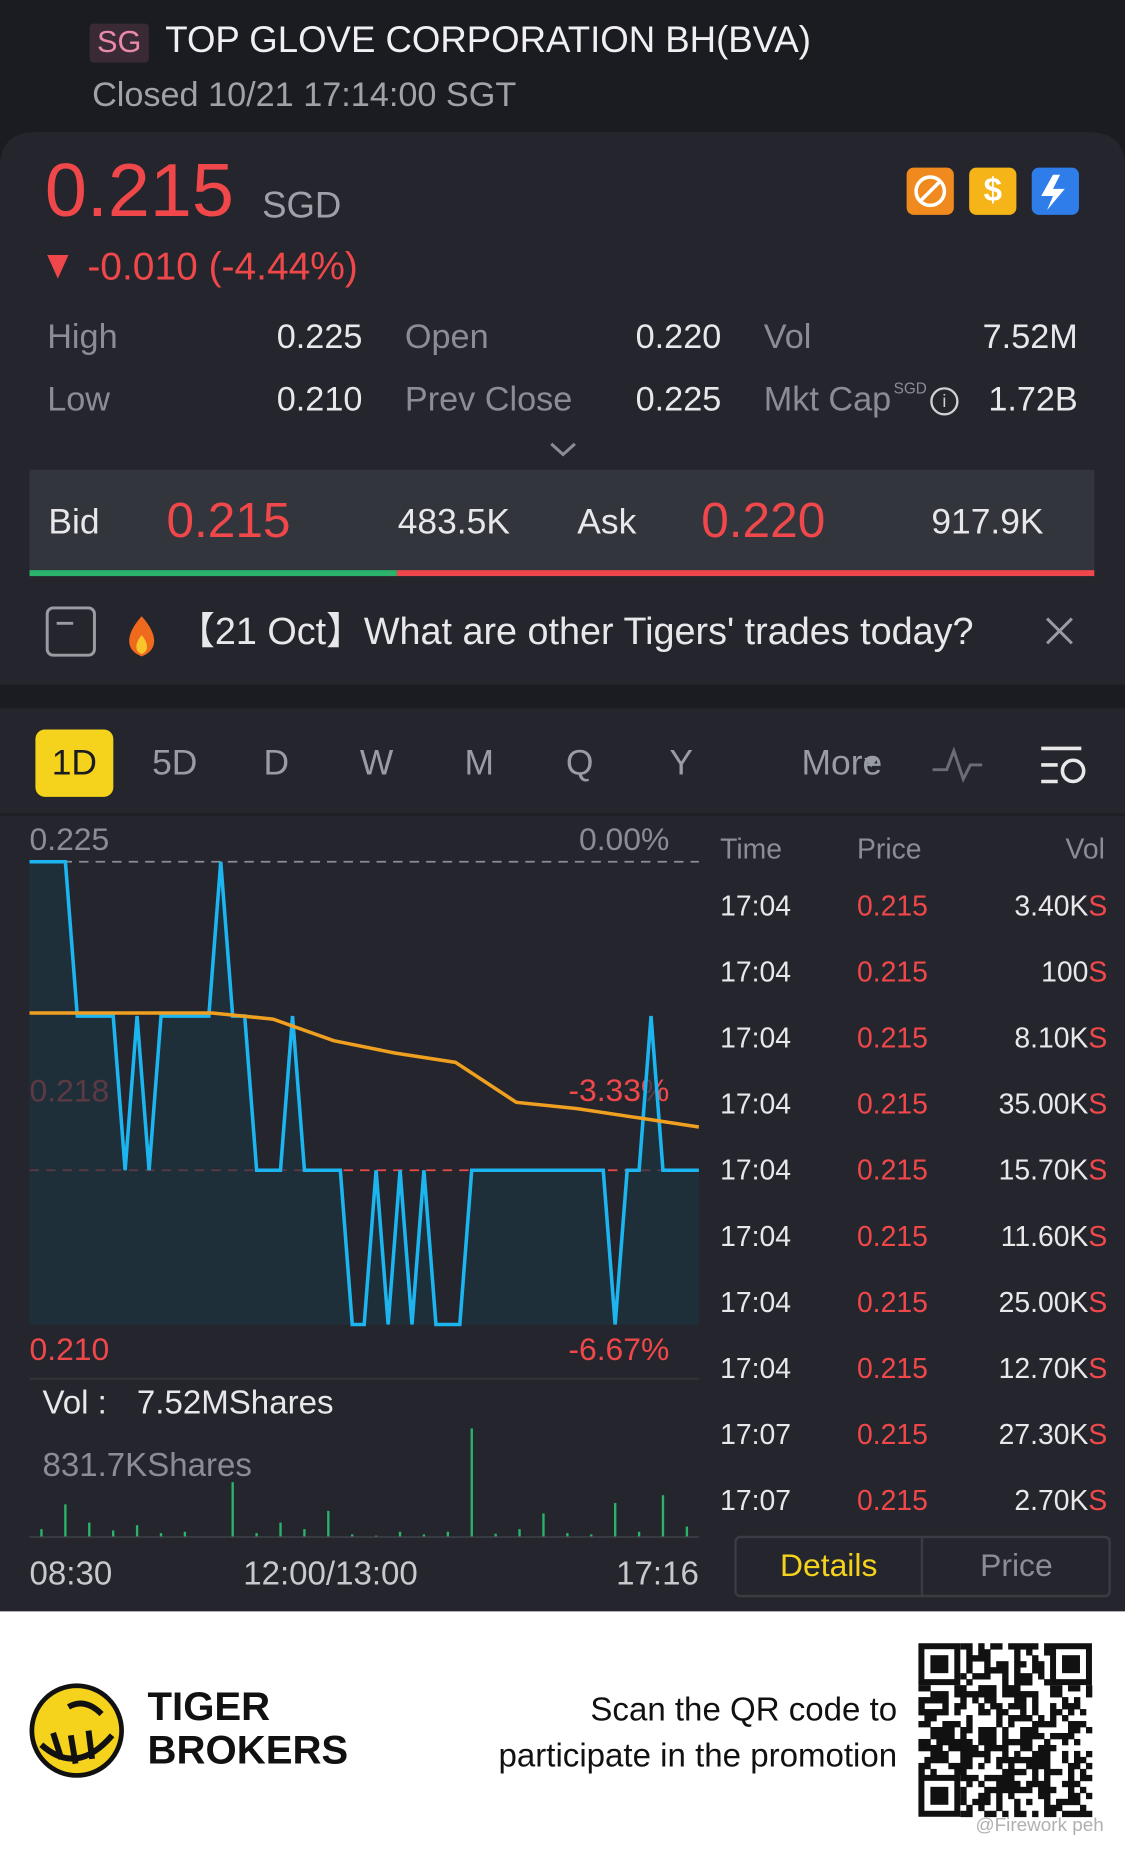 This screenshot has width=1125, height=1851. What do you see at coordinates (71, 1574) in the screenshot?
I see `x-tick-label: 08:30` at bounding box center [71, 1574].